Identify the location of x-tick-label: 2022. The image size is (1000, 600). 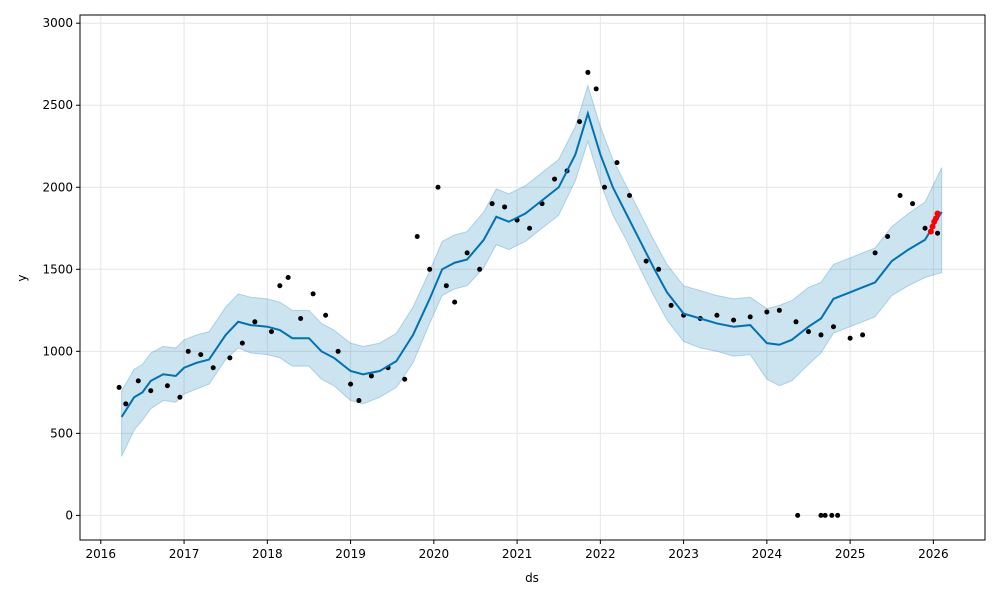
(600, 554).